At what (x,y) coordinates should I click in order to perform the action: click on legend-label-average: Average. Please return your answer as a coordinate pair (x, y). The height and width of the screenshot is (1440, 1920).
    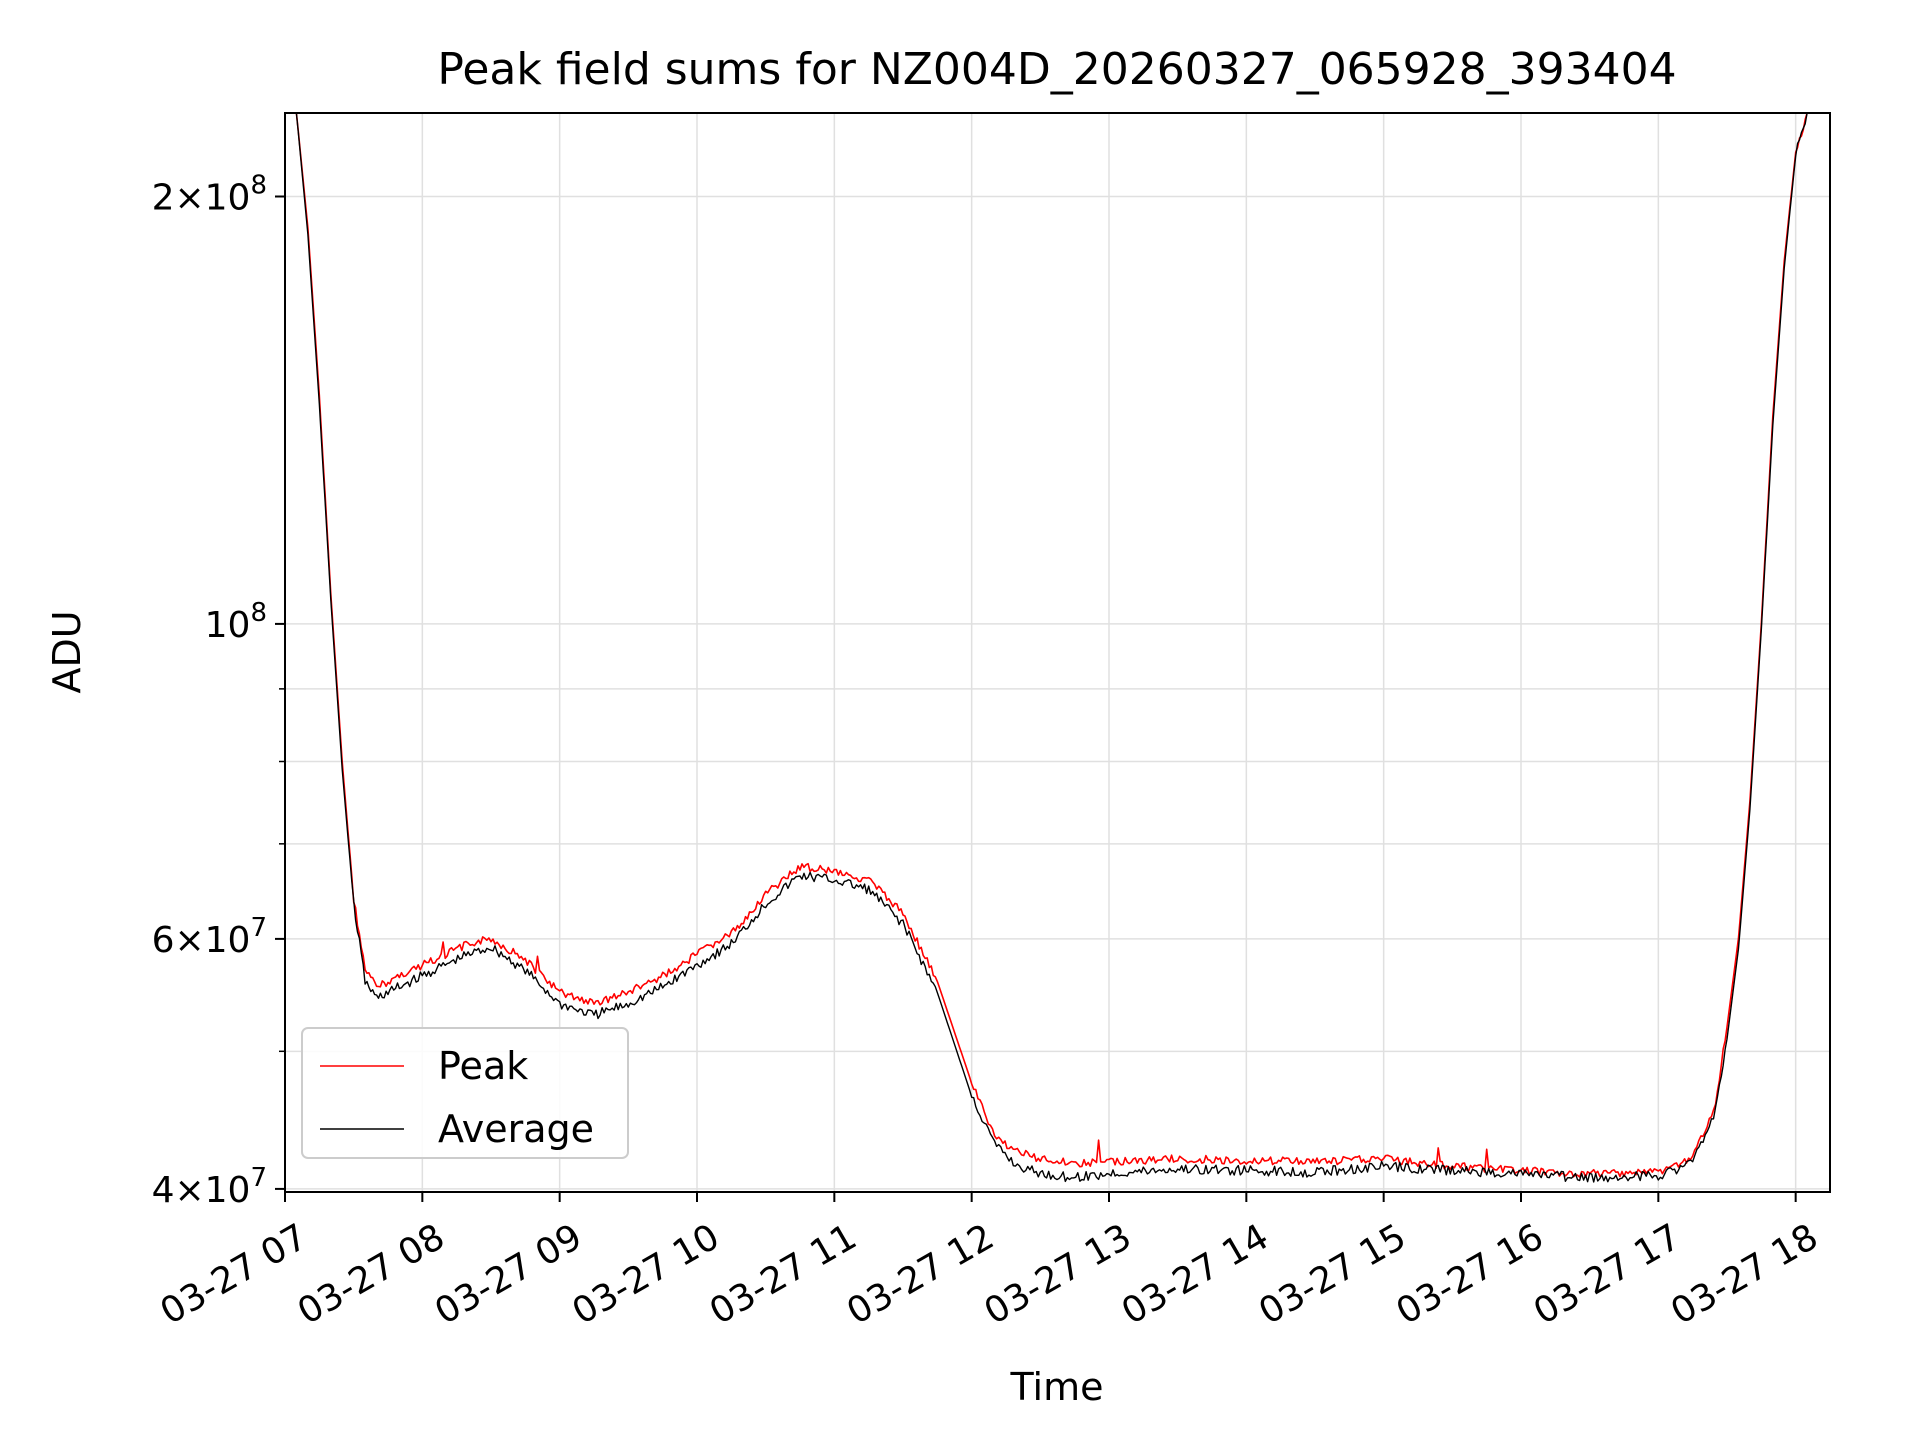
    Looking at the image, I should click on (516, 1129).